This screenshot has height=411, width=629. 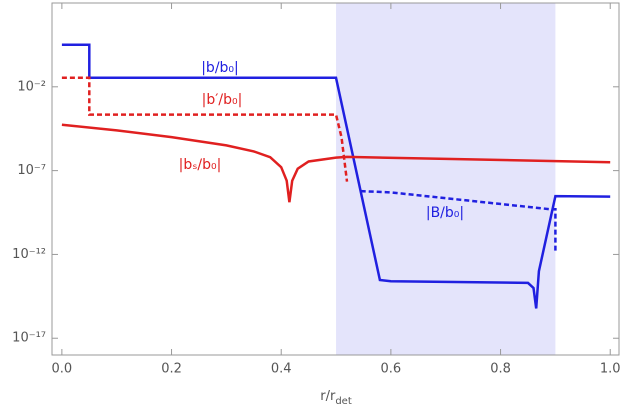 I want to click on x-tick-label: 0.0, so click(x=62, y=369).